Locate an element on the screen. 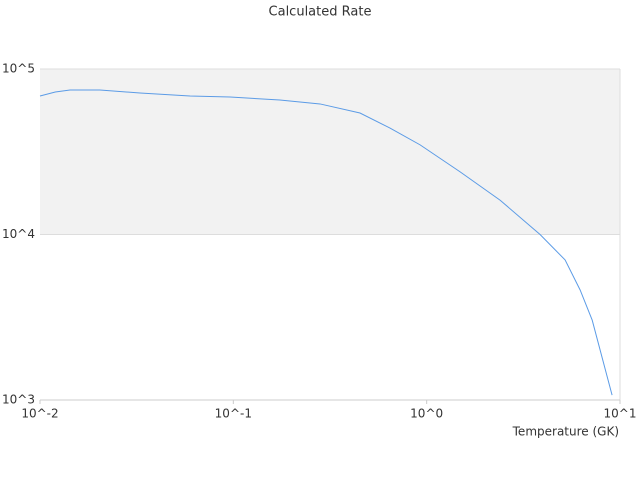 Image resolution: width=640 pixels, height=480 pixels. x-tick-label: 10^0 is located at coordinates (426, 414).